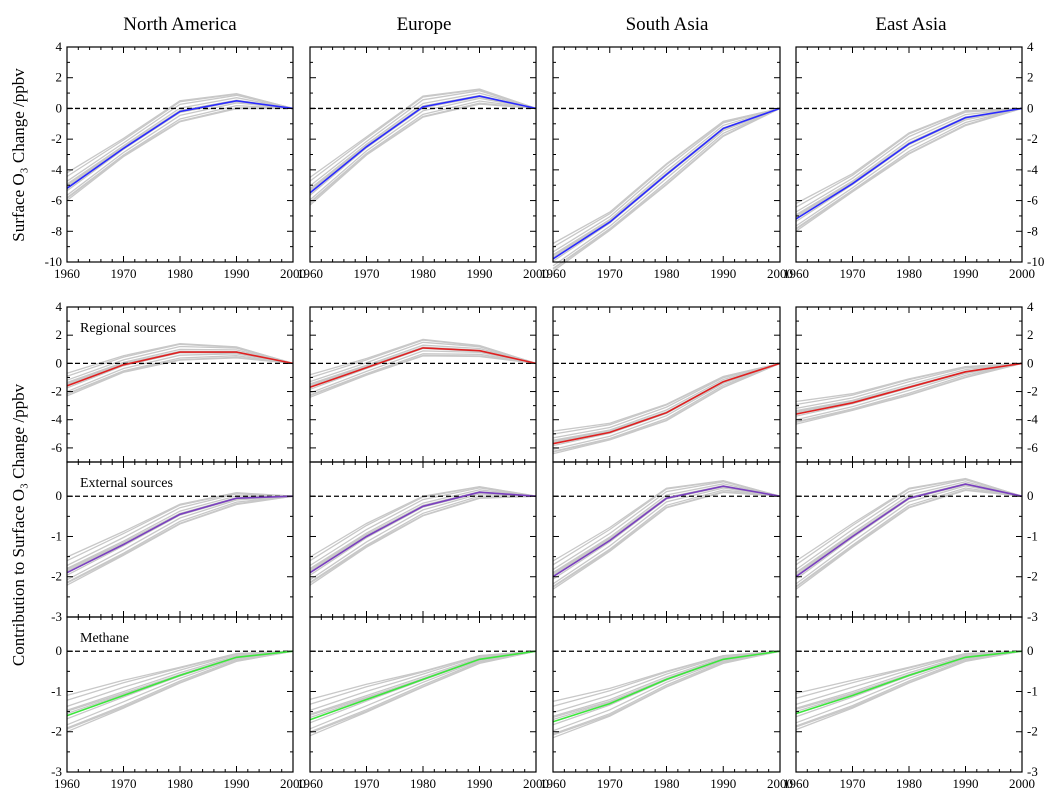 The width and height of the screenshot is (1047, 795). I want to click on mean-line-external, so click(666, 531).